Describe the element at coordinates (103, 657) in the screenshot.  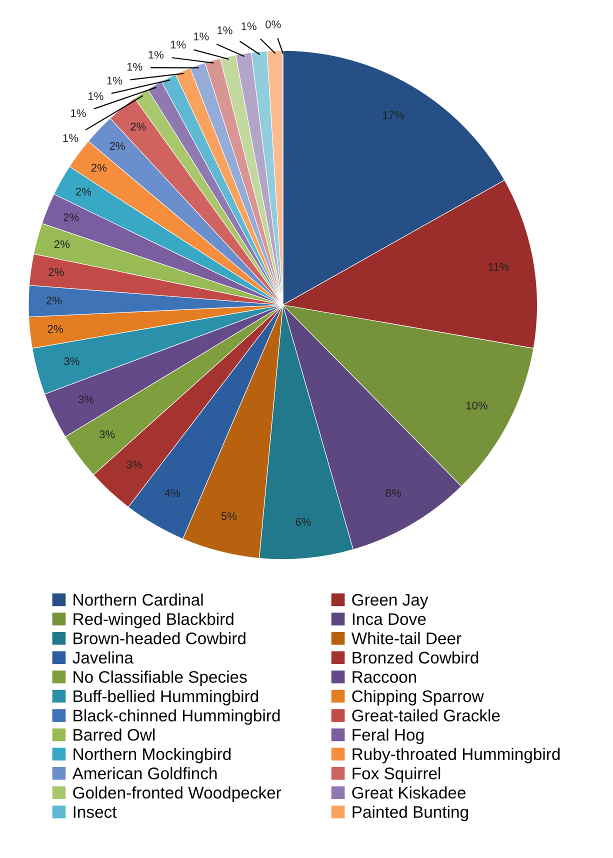
I see `legend-label: Javelina` at that location.